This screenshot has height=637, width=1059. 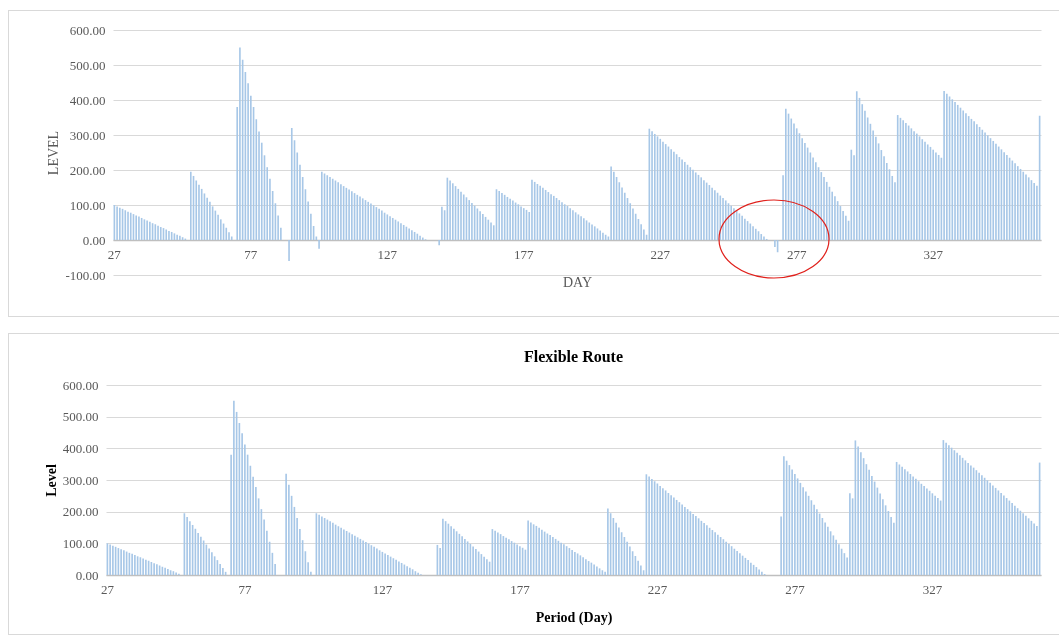 I want to click on y-tick-label: -100.00, so click(x=85, y=275).